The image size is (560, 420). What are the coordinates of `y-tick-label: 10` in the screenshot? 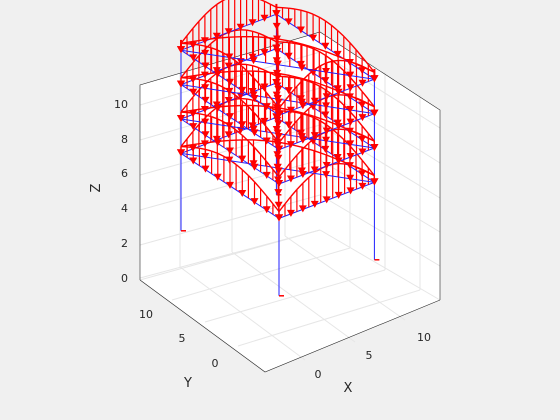 It's located at (146, 314).